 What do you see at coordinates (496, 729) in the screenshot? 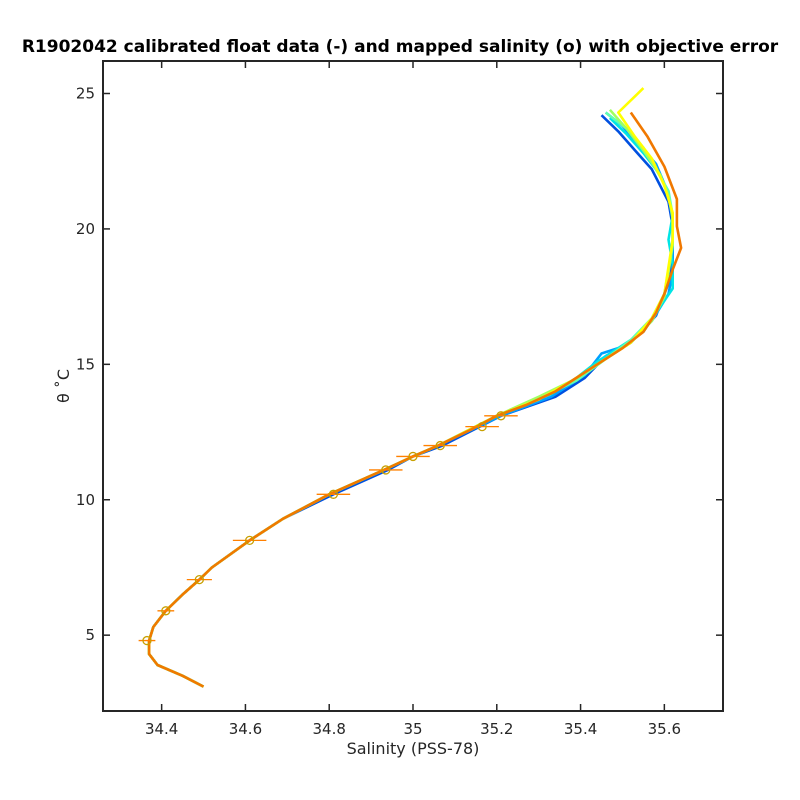
I see `x-tick-label: 35.2` at bounding box center [496, 729].